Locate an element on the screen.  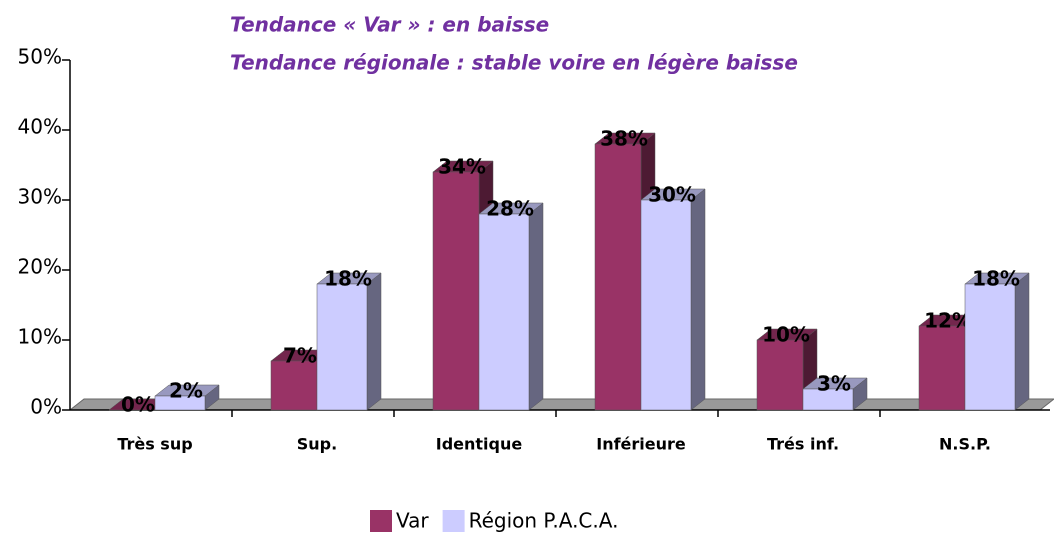
x-tick-label: Identique is located at coordinates (479, 444).